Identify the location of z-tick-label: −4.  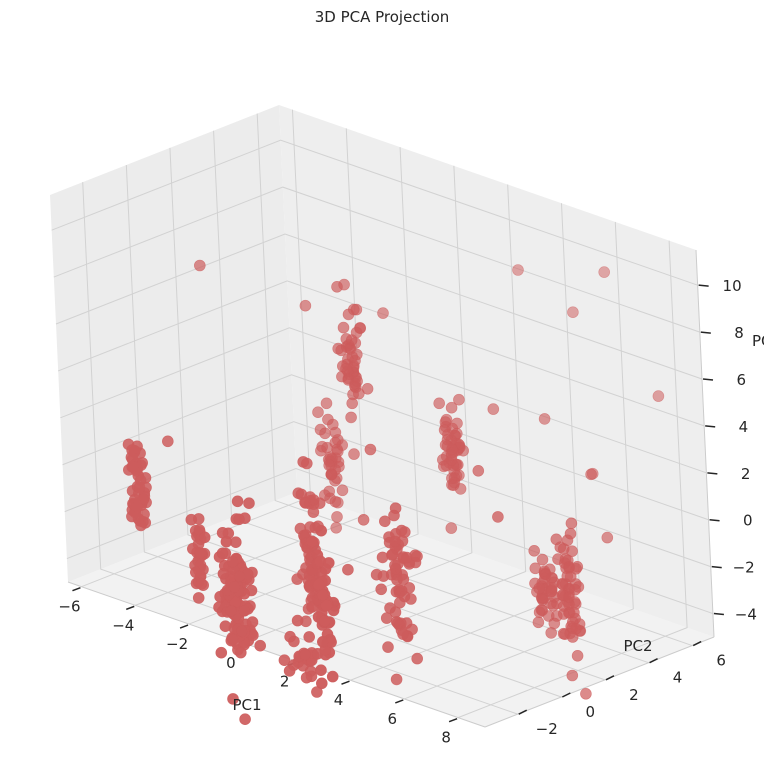
(746, 615).